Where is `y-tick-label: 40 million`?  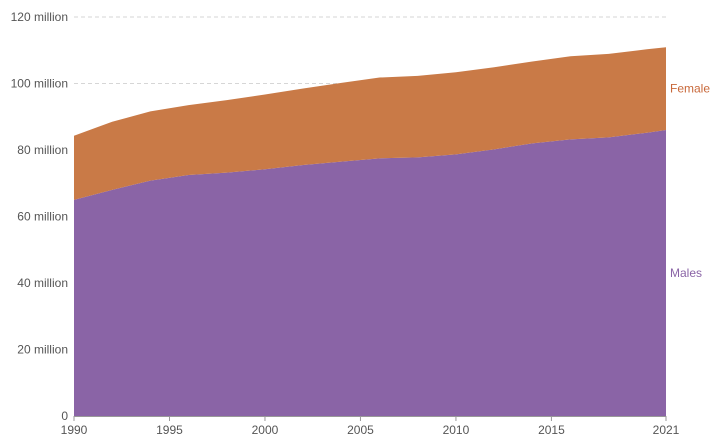 y-tick-label: 40 million is located at coordinates (42, 283).